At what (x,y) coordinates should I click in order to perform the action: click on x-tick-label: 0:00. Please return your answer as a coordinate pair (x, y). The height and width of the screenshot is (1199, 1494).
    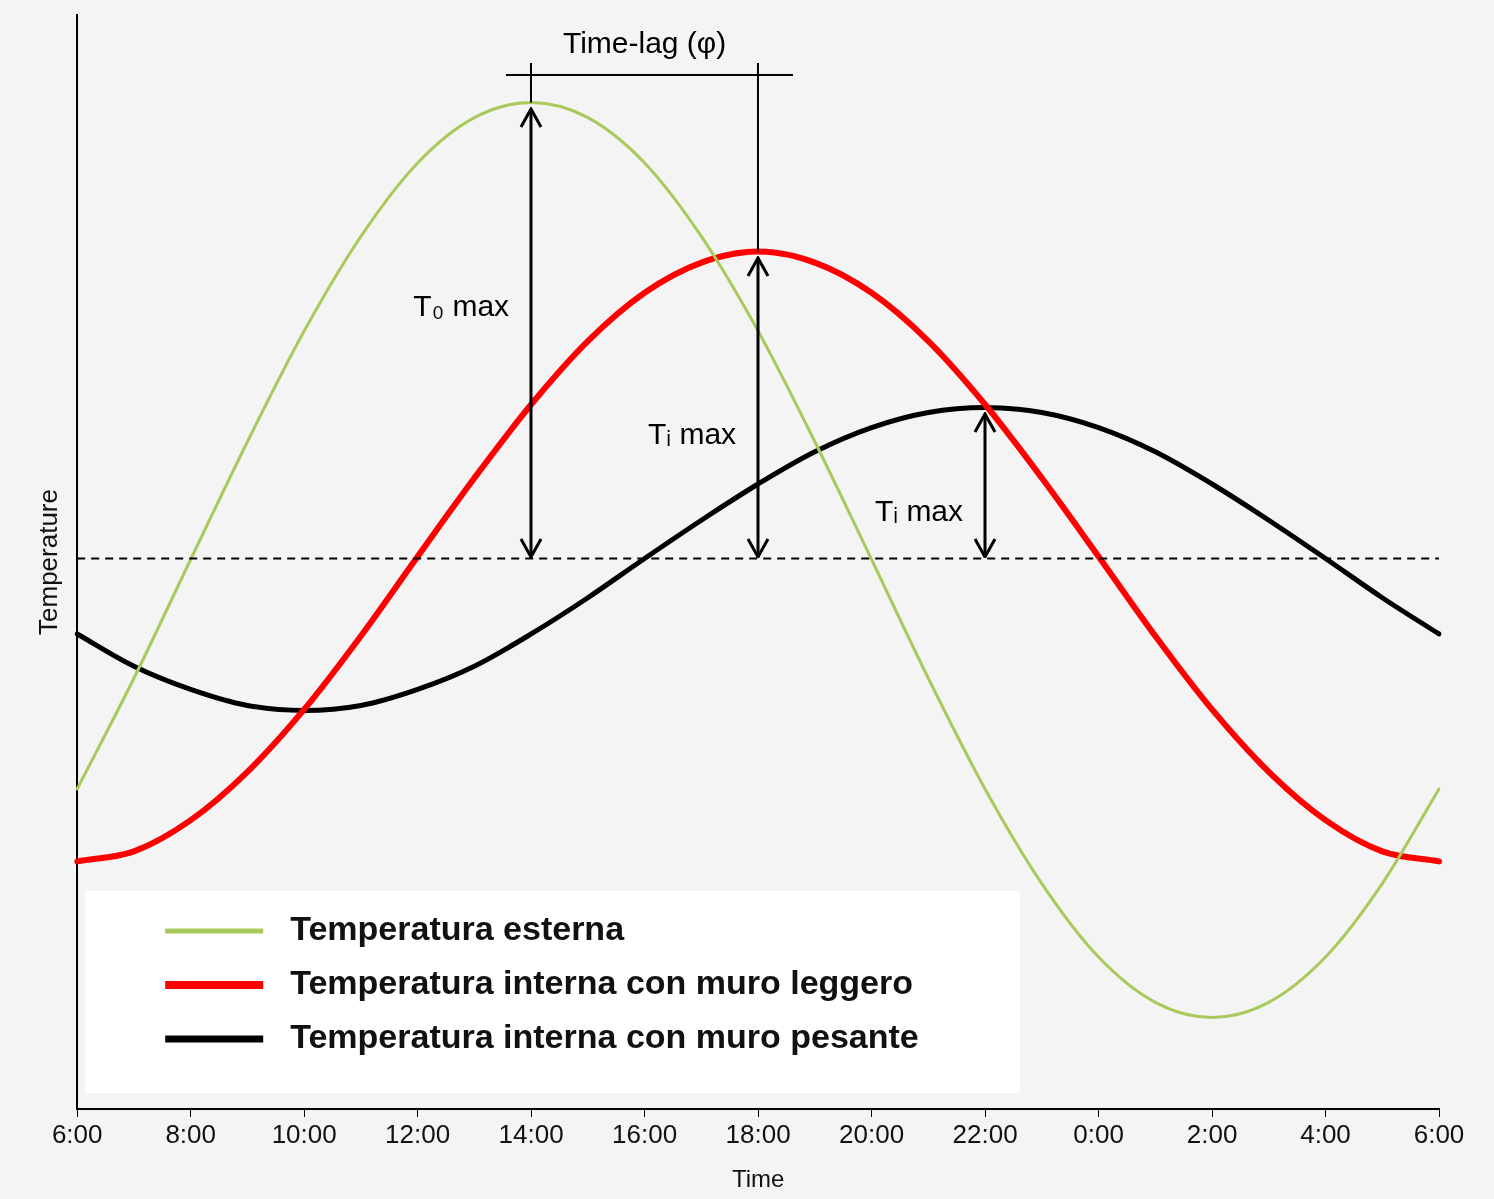
    Looking at the image, I should click on (1098, 1133).